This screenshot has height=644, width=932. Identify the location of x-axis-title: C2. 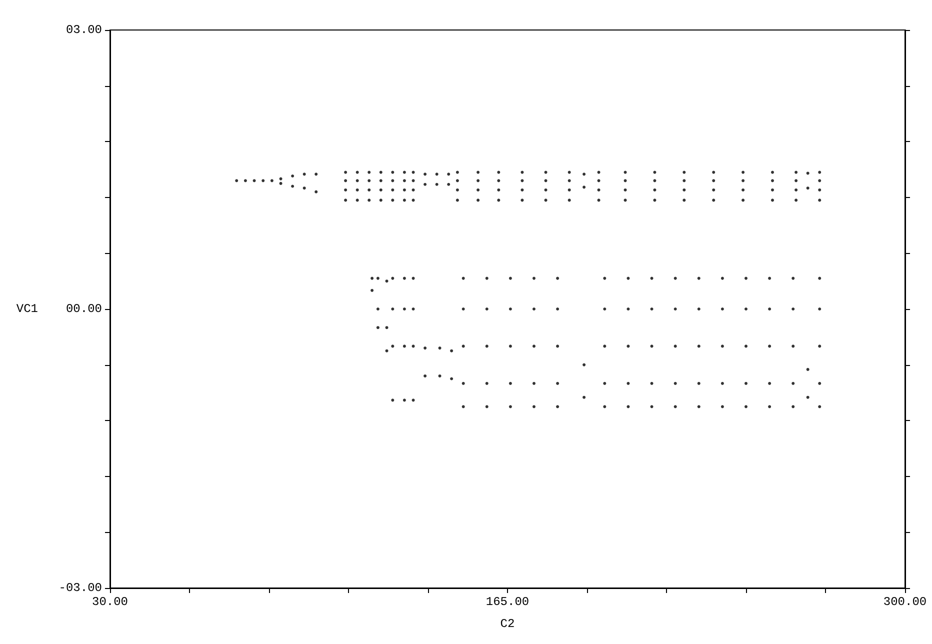
(507, 624).